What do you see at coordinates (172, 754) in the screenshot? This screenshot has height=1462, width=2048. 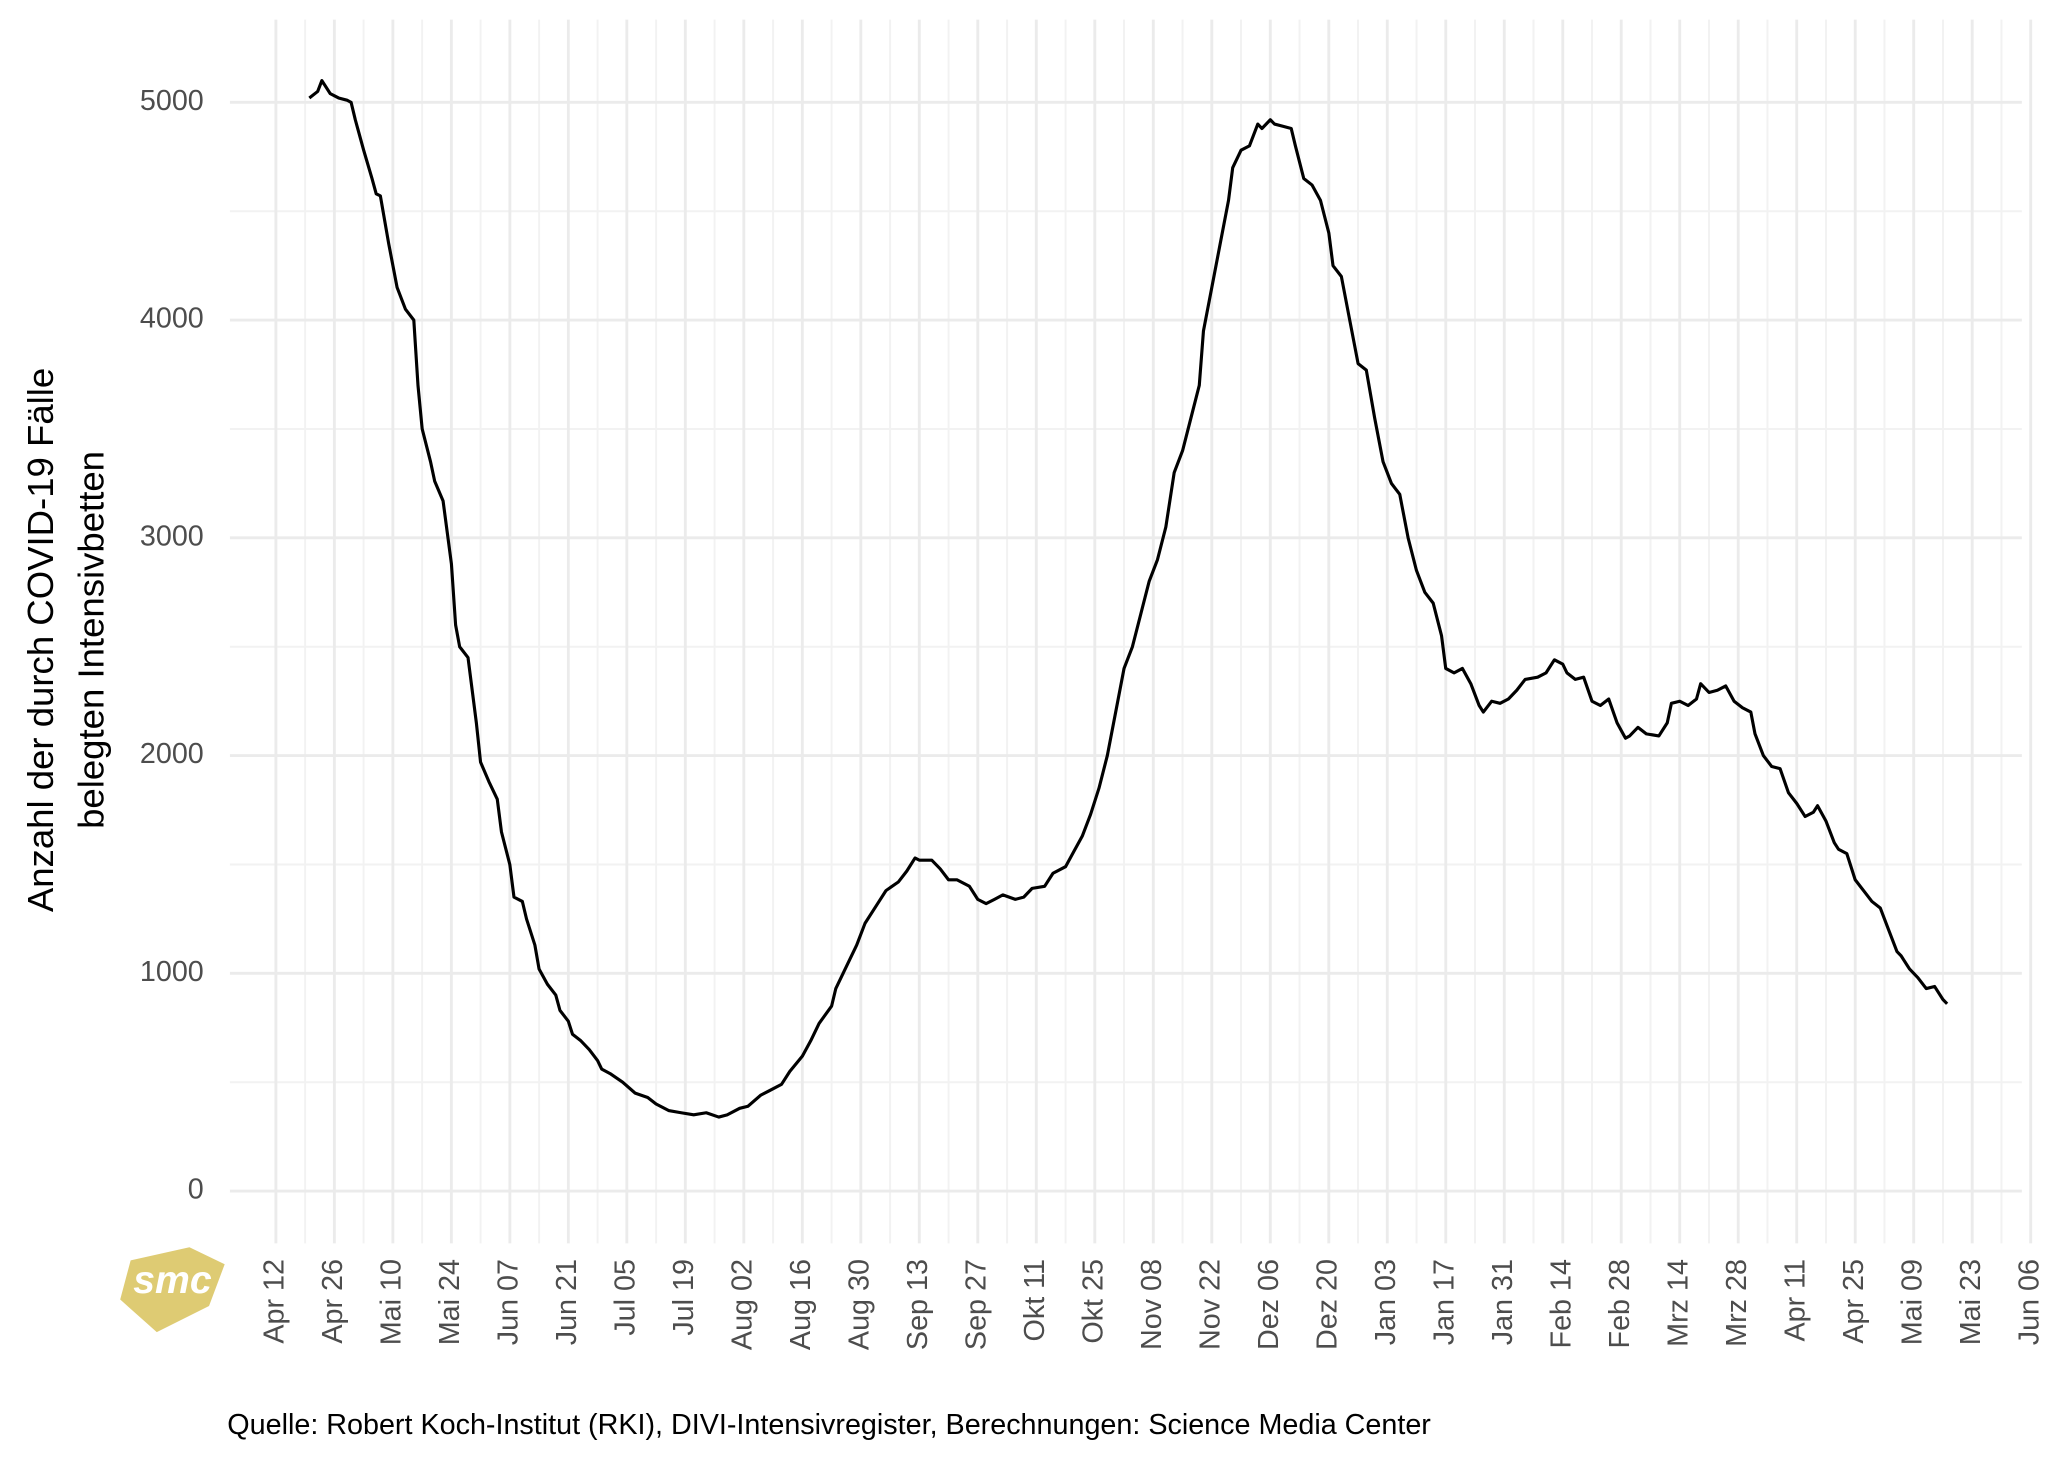 I see `y-tick-label: 2000` at bounding box center [172, 754].